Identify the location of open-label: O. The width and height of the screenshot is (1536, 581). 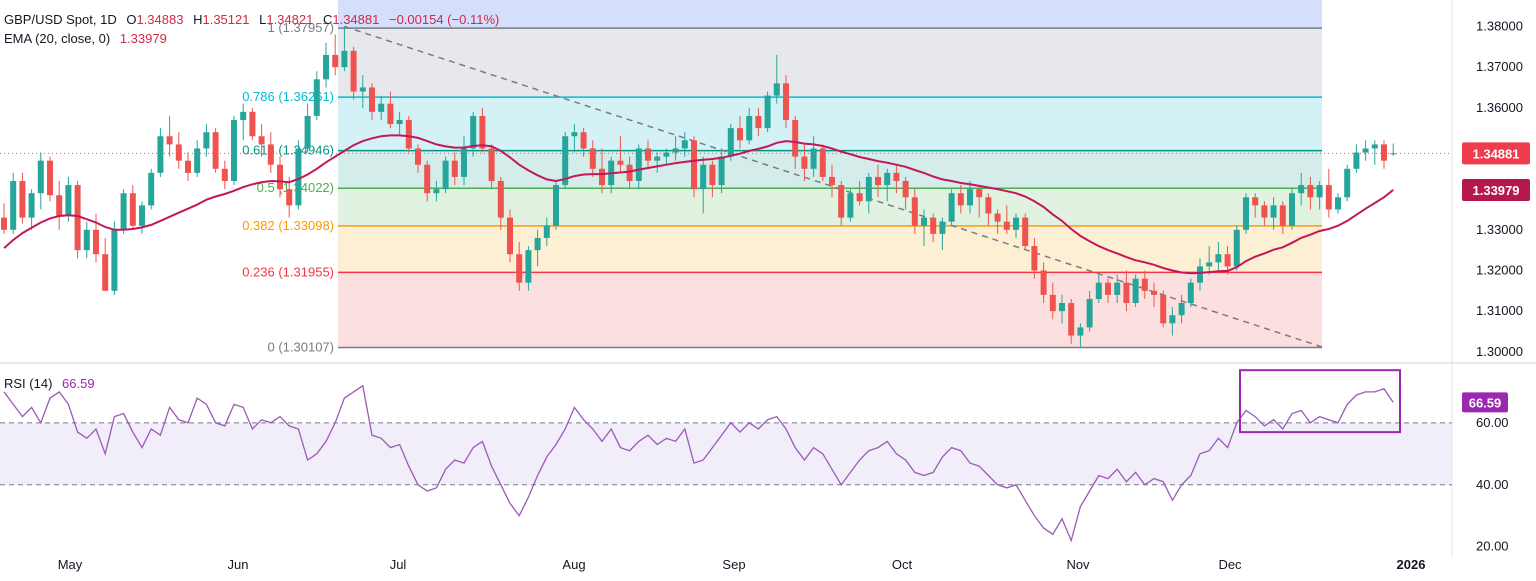
(131, 19).